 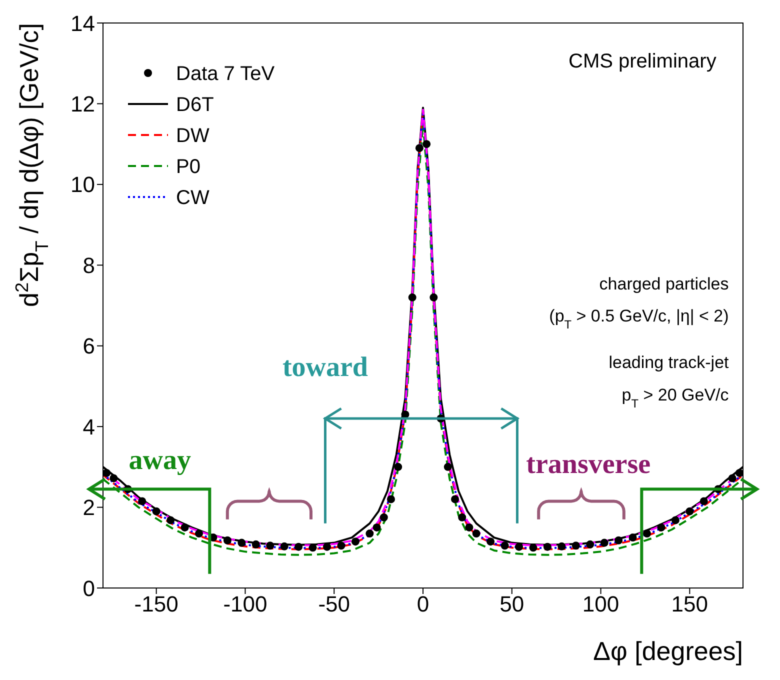 I want to click on x-tick-label: 0, so click(x=423, y=604).